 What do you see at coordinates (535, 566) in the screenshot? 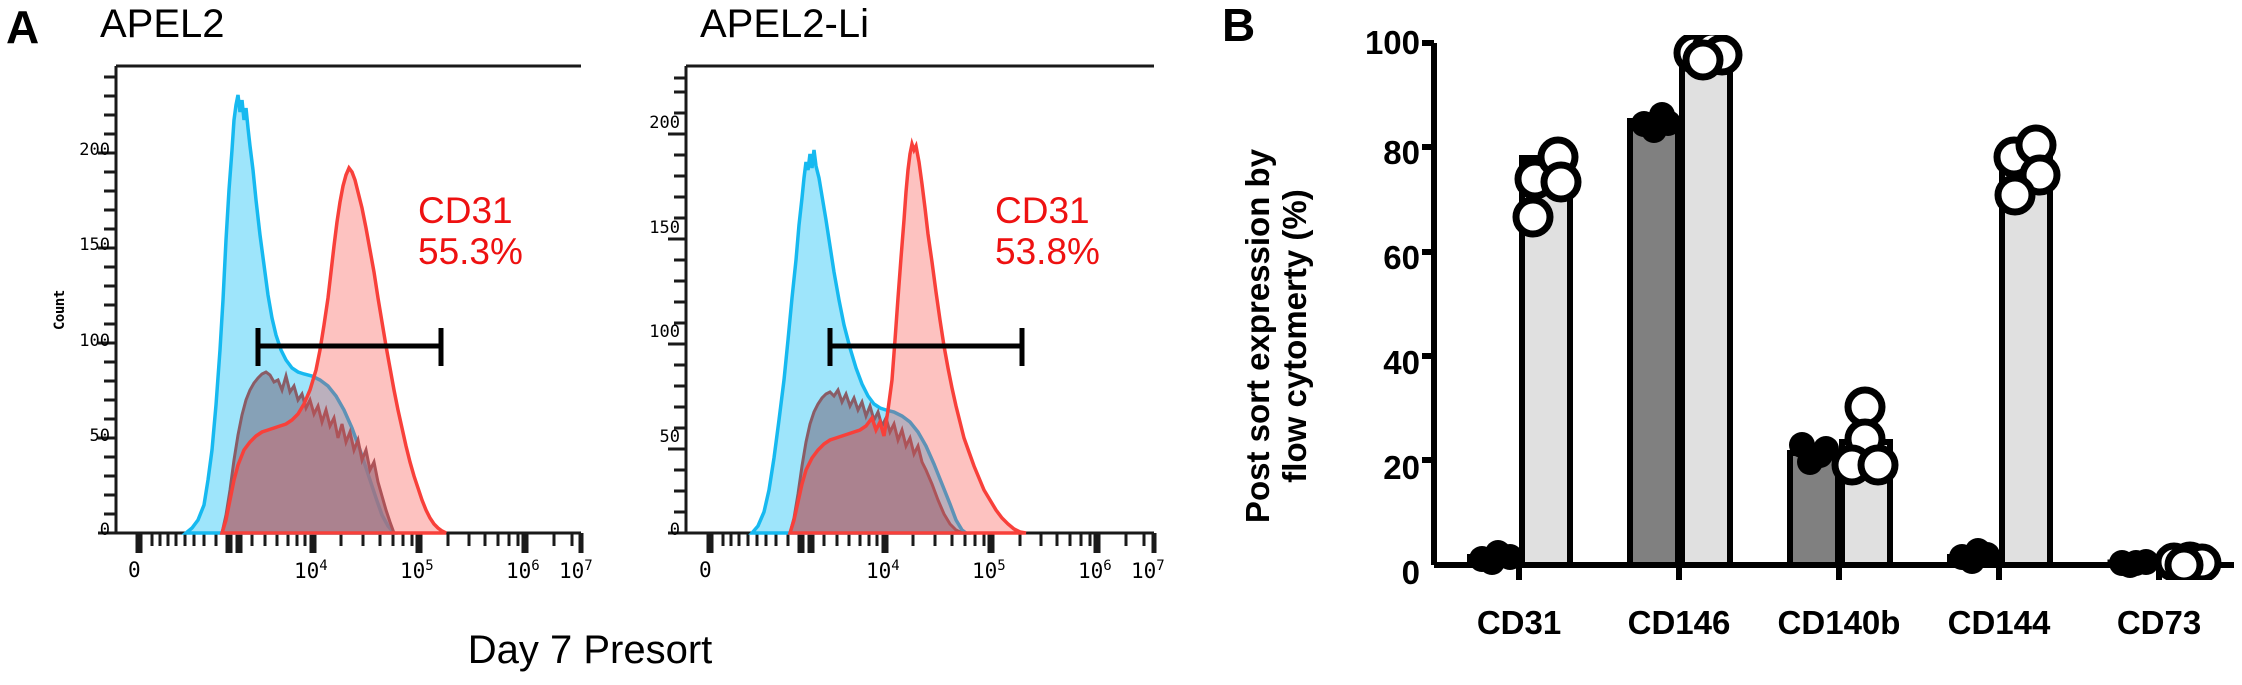
I see `xtick-3-exponent: 6` at bounding box center [535, 566].